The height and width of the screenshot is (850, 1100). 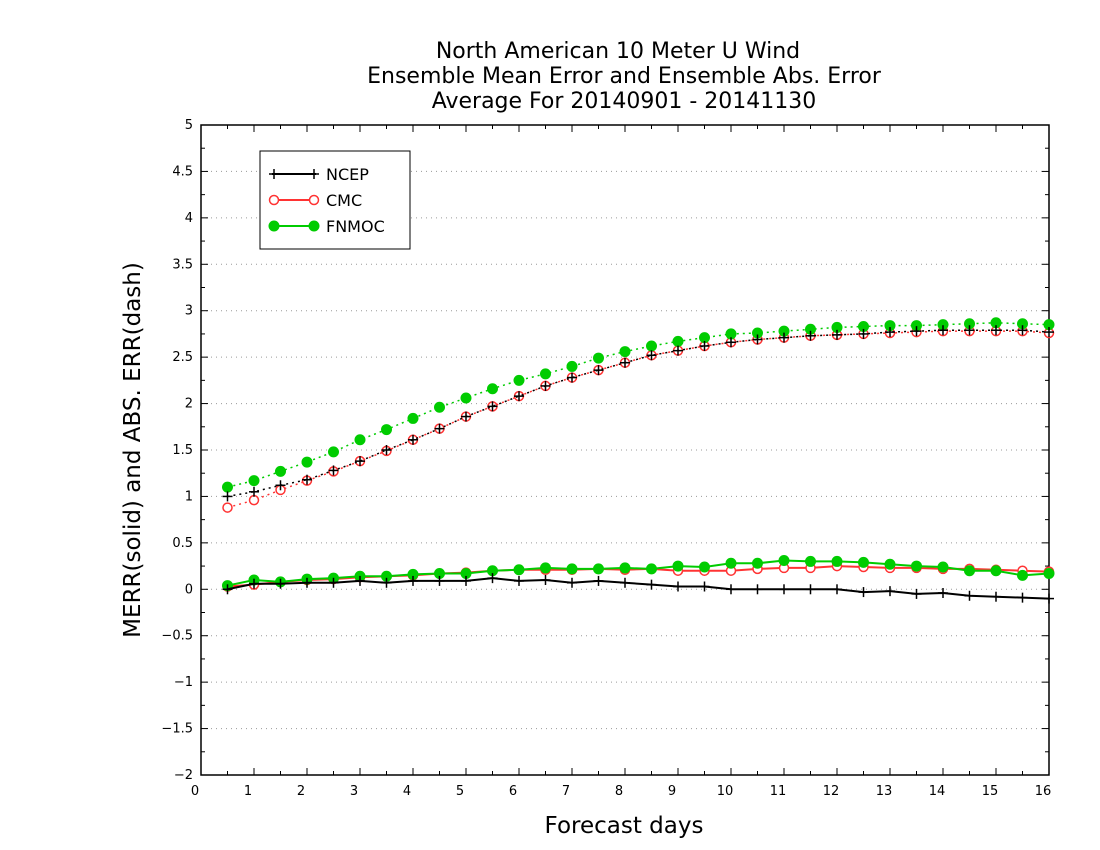 I want to click on legend-marker-start-fnmoc, so click(x=274, y=226).